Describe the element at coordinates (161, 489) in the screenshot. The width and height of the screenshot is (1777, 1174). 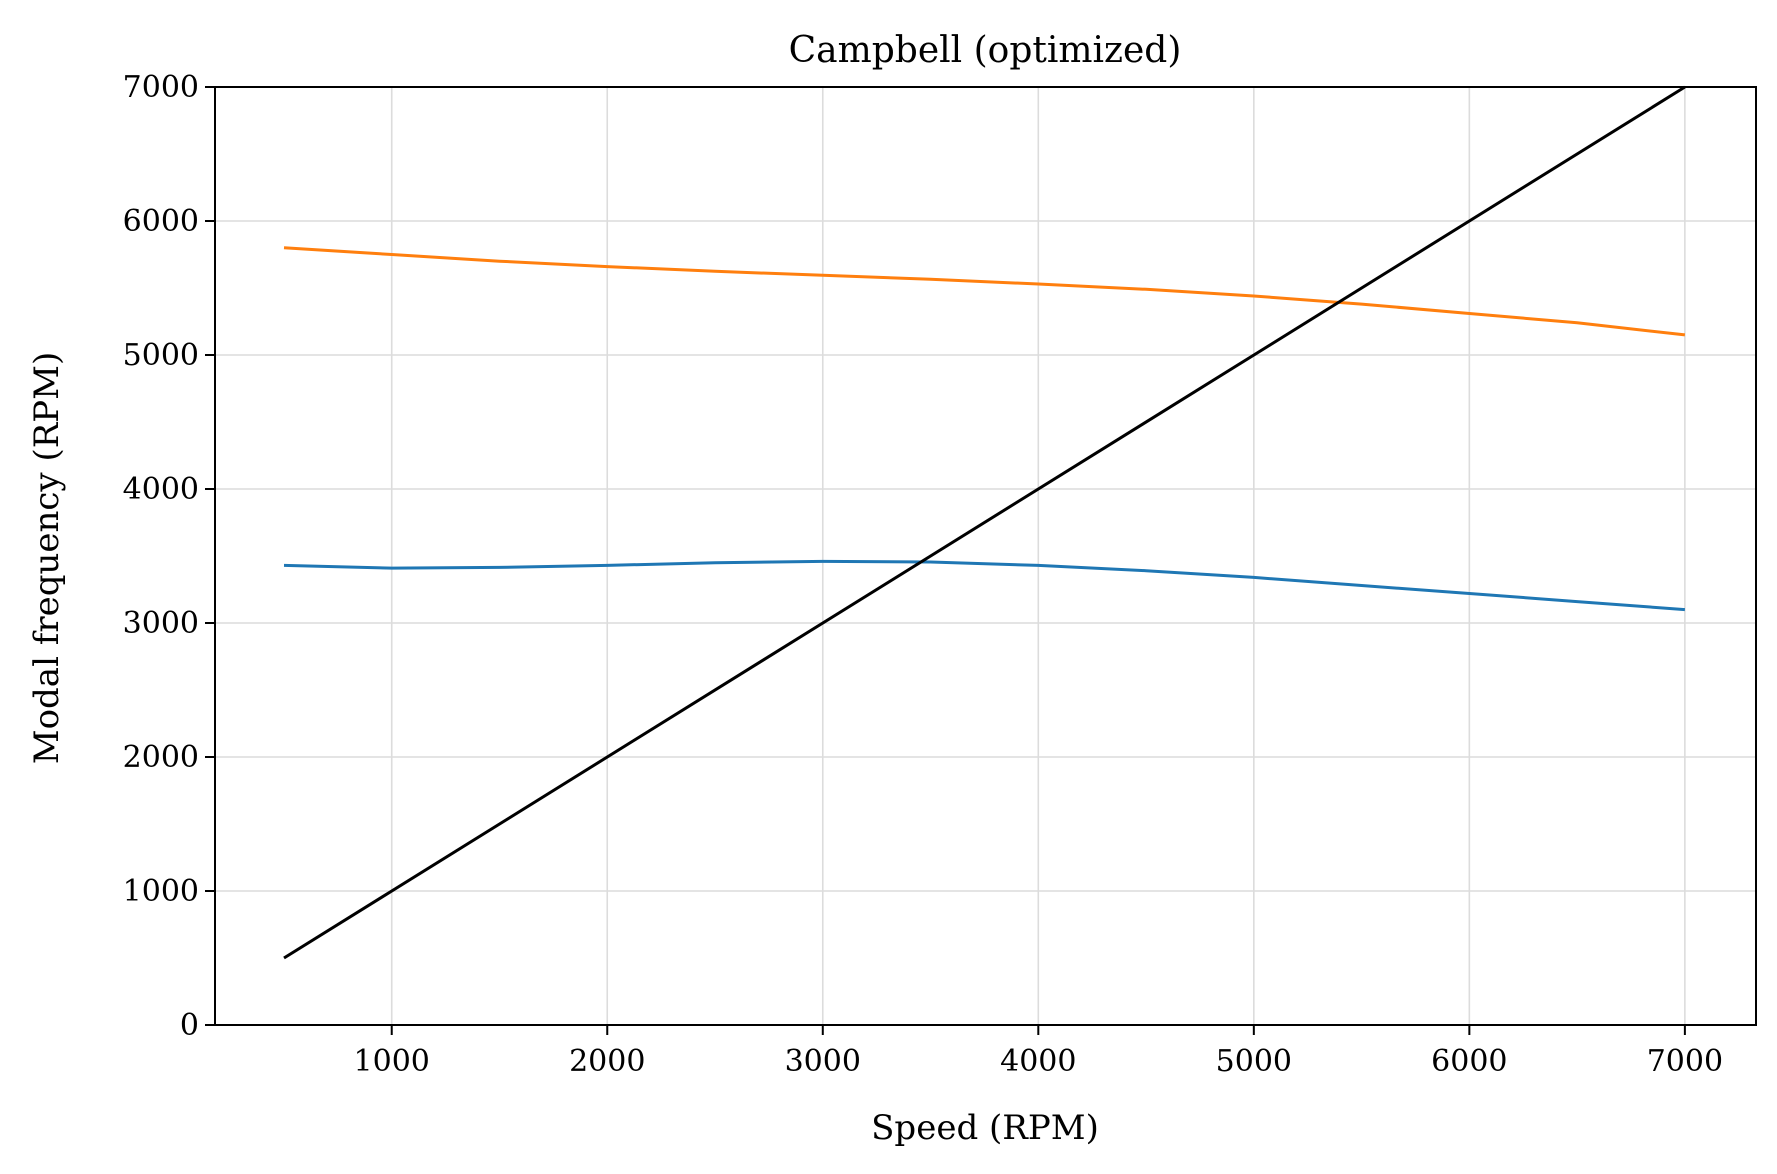
I see `y-tick-label: 4000` at that location.